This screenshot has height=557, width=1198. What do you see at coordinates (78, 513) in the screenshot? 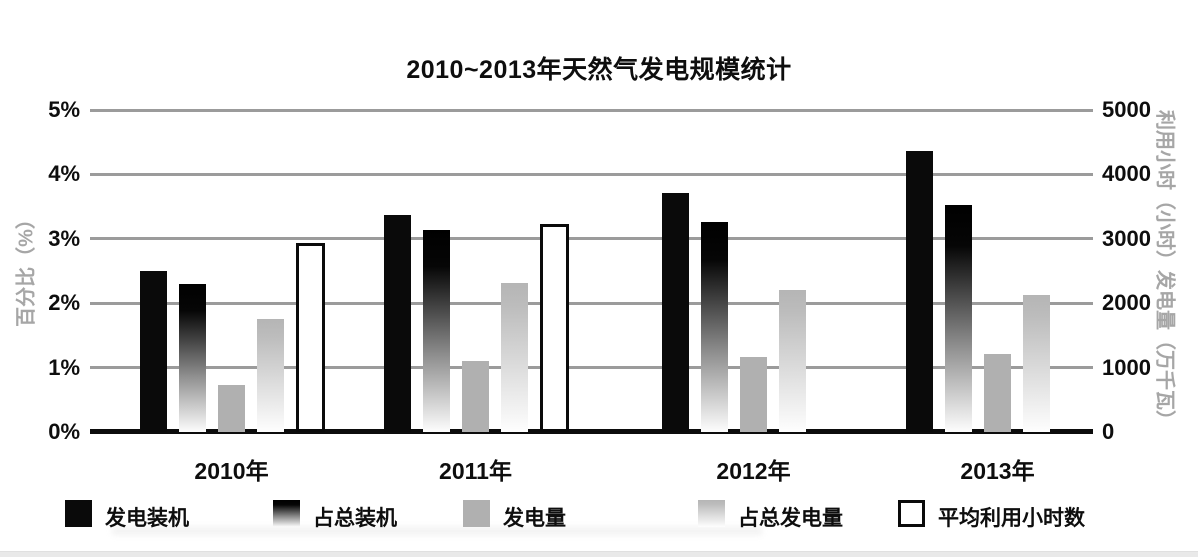
I see `legend-swatch-solid-black` at bounding box center [78, 513].